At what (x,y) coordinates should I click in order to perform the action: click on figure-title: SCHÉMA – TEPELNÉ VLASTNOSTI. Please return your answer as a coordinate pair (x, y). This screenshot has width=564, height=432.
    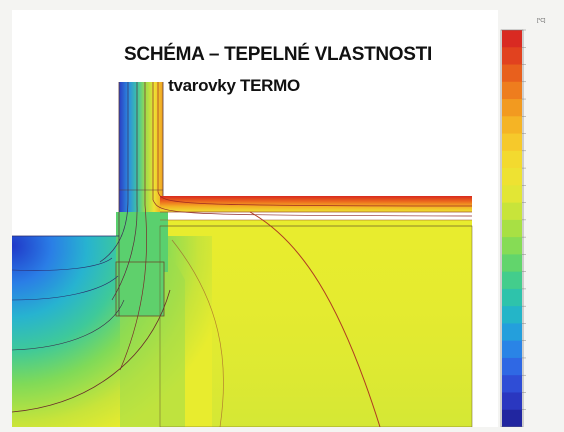
    Looking at the image, I should click on (278, 54).